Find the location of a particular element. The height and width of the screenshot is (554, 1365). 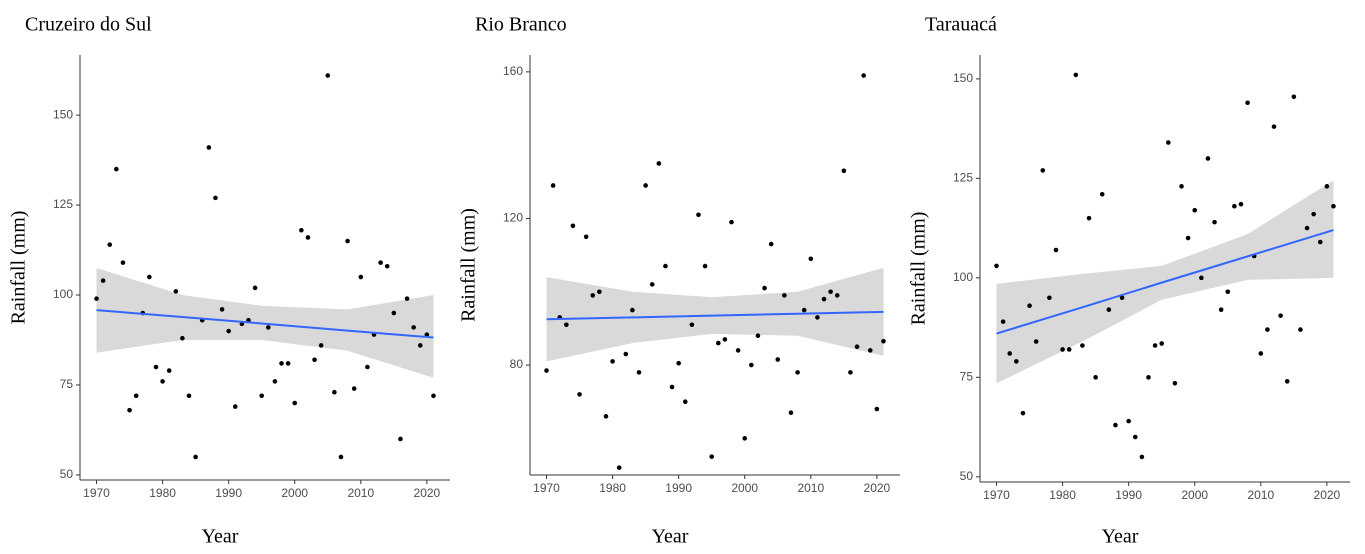

y-tick-label: 100 is located at coordinates (963, 277).